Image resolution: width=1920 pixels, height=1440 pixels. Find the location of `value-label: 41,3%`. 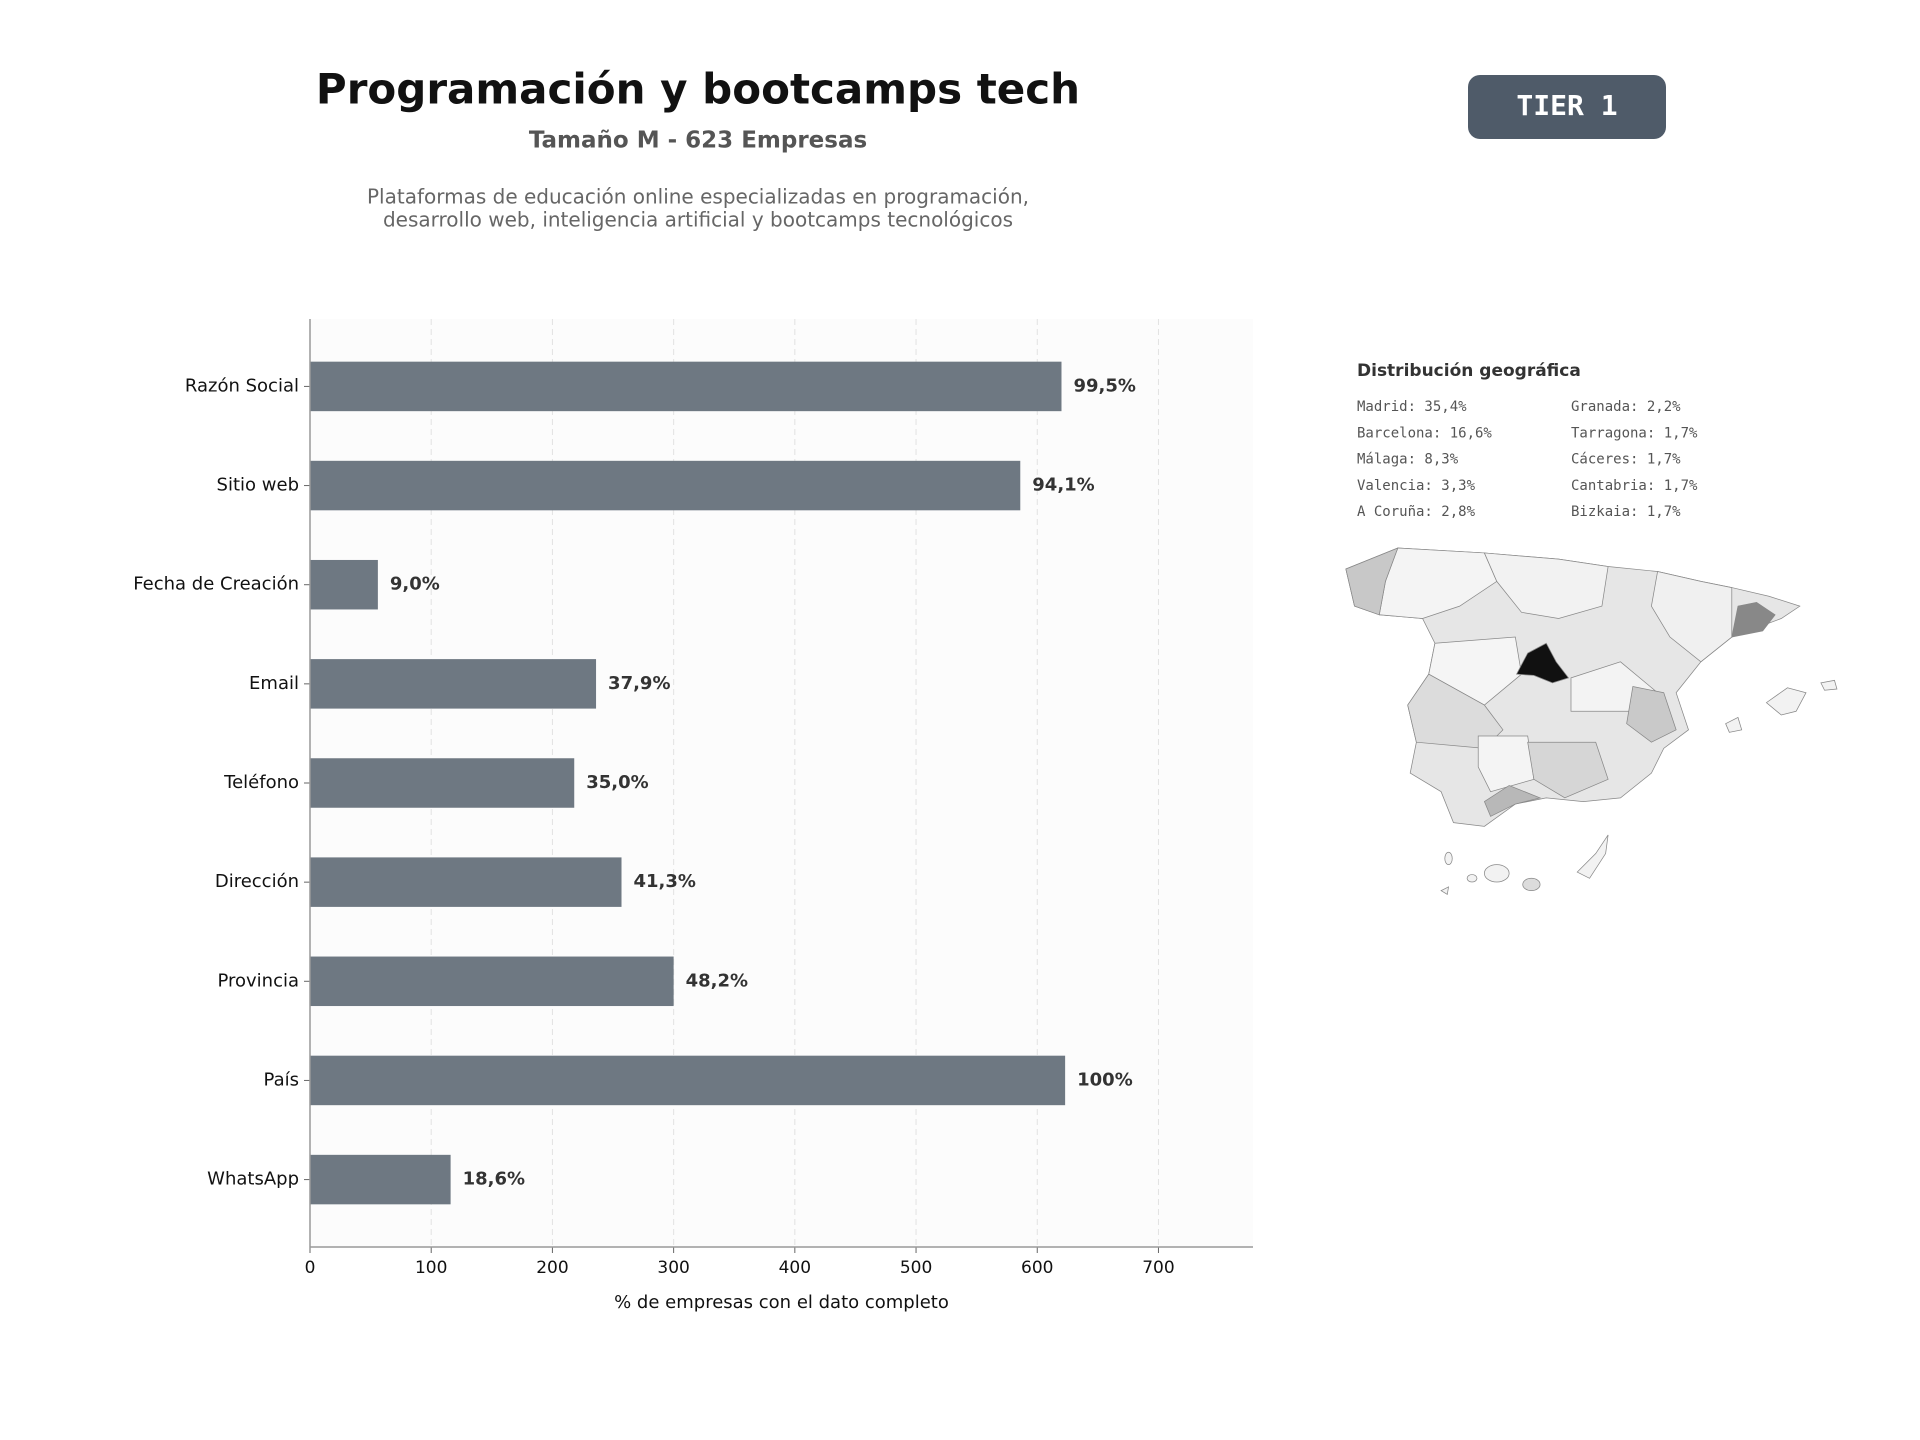

value-label: 41,3% is located at coordinates (665, 881).